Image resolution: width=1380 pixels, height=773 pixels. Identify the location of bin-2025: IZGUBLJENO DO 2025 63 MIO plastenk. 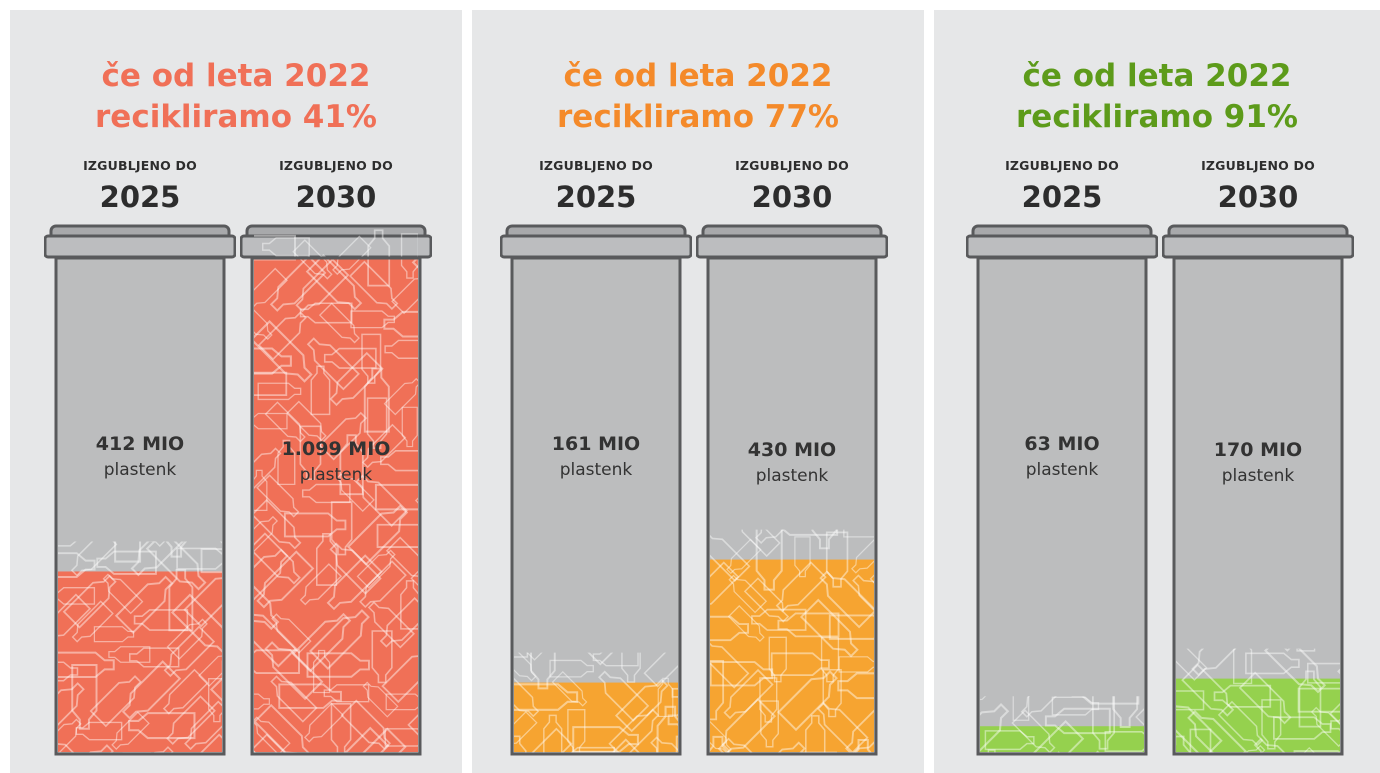
(1062, 458).